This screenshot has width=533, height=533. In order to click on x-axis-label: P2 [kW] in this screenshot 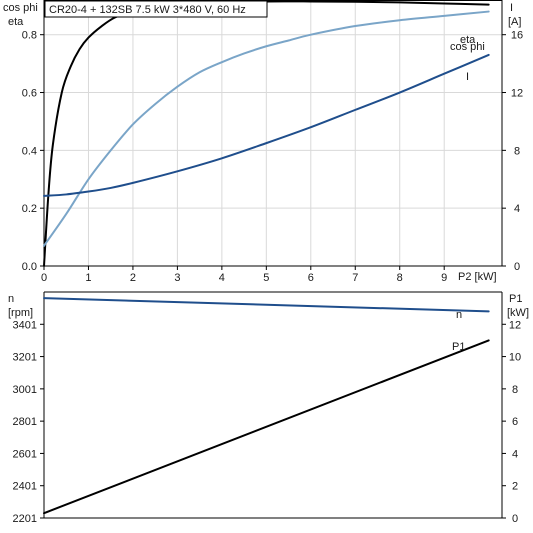, I will do `click(477, 277)`.